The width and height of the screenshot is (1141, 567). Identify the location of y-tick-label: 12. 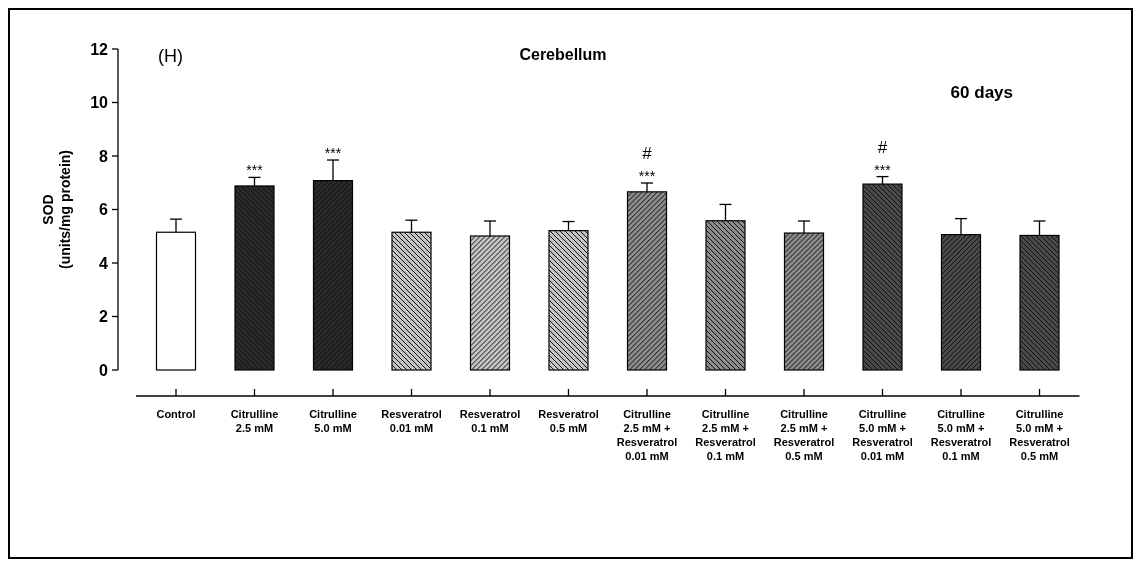
(99, 49).